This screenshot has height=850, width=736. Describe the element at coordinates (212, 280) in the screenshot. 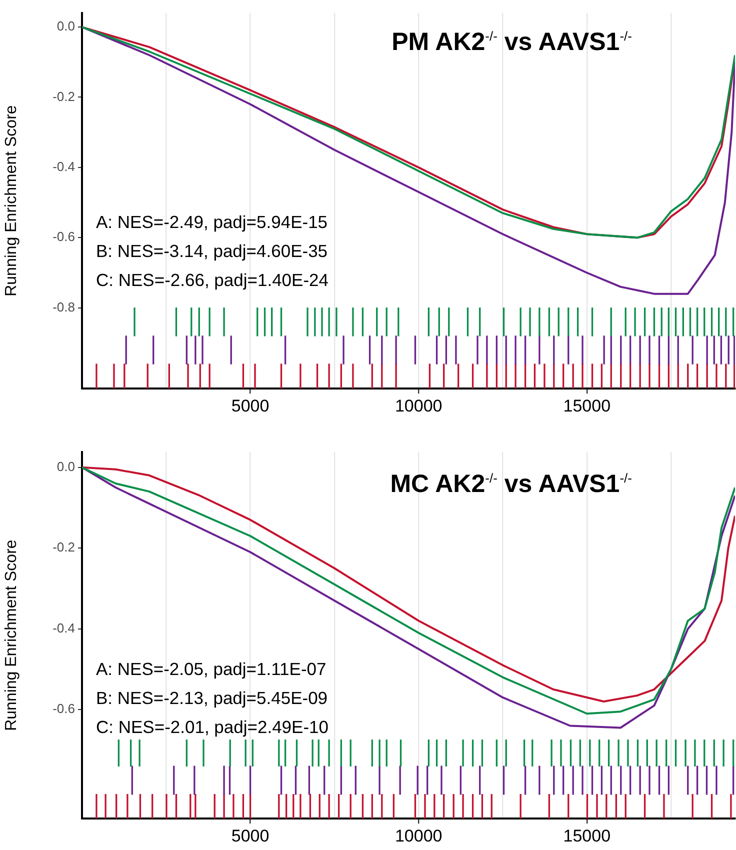

I see `annotation: C: NES=-2.66, padj=1.40E-24` at that location.